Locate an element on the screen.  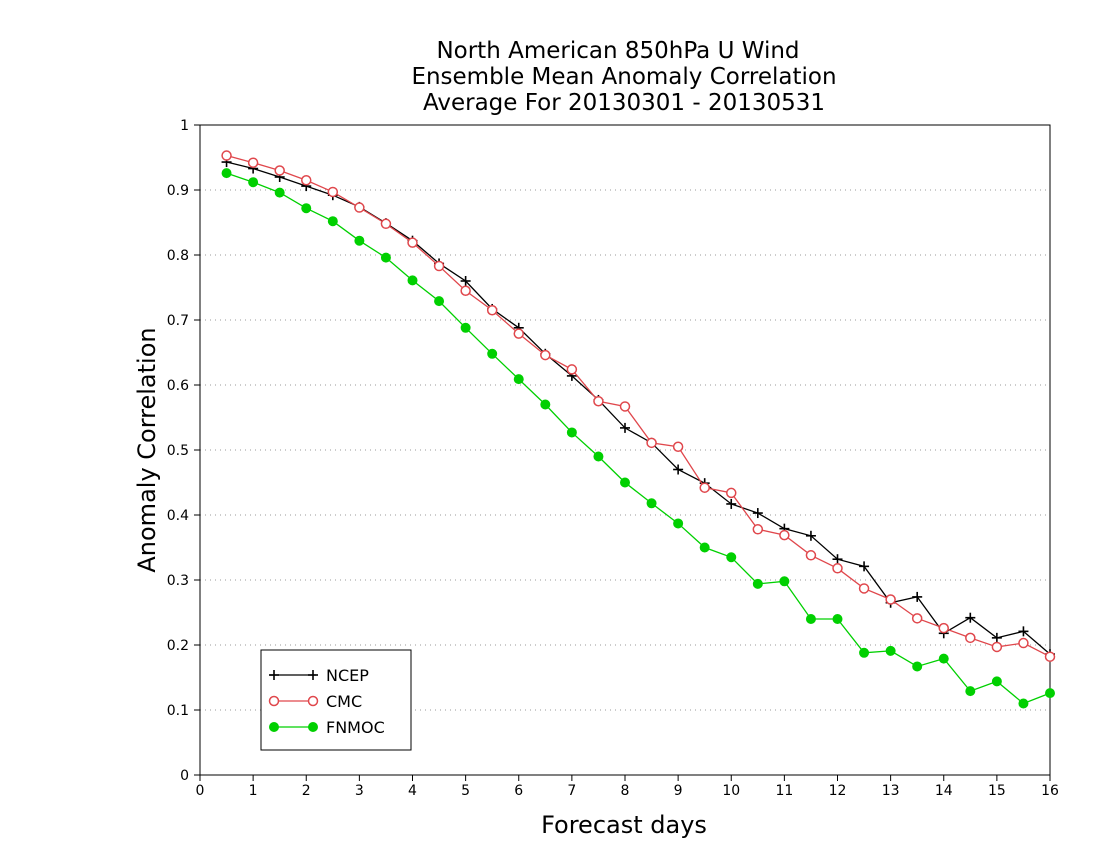
y-tick-label: 0.5 is located at coordinates (178, 451).